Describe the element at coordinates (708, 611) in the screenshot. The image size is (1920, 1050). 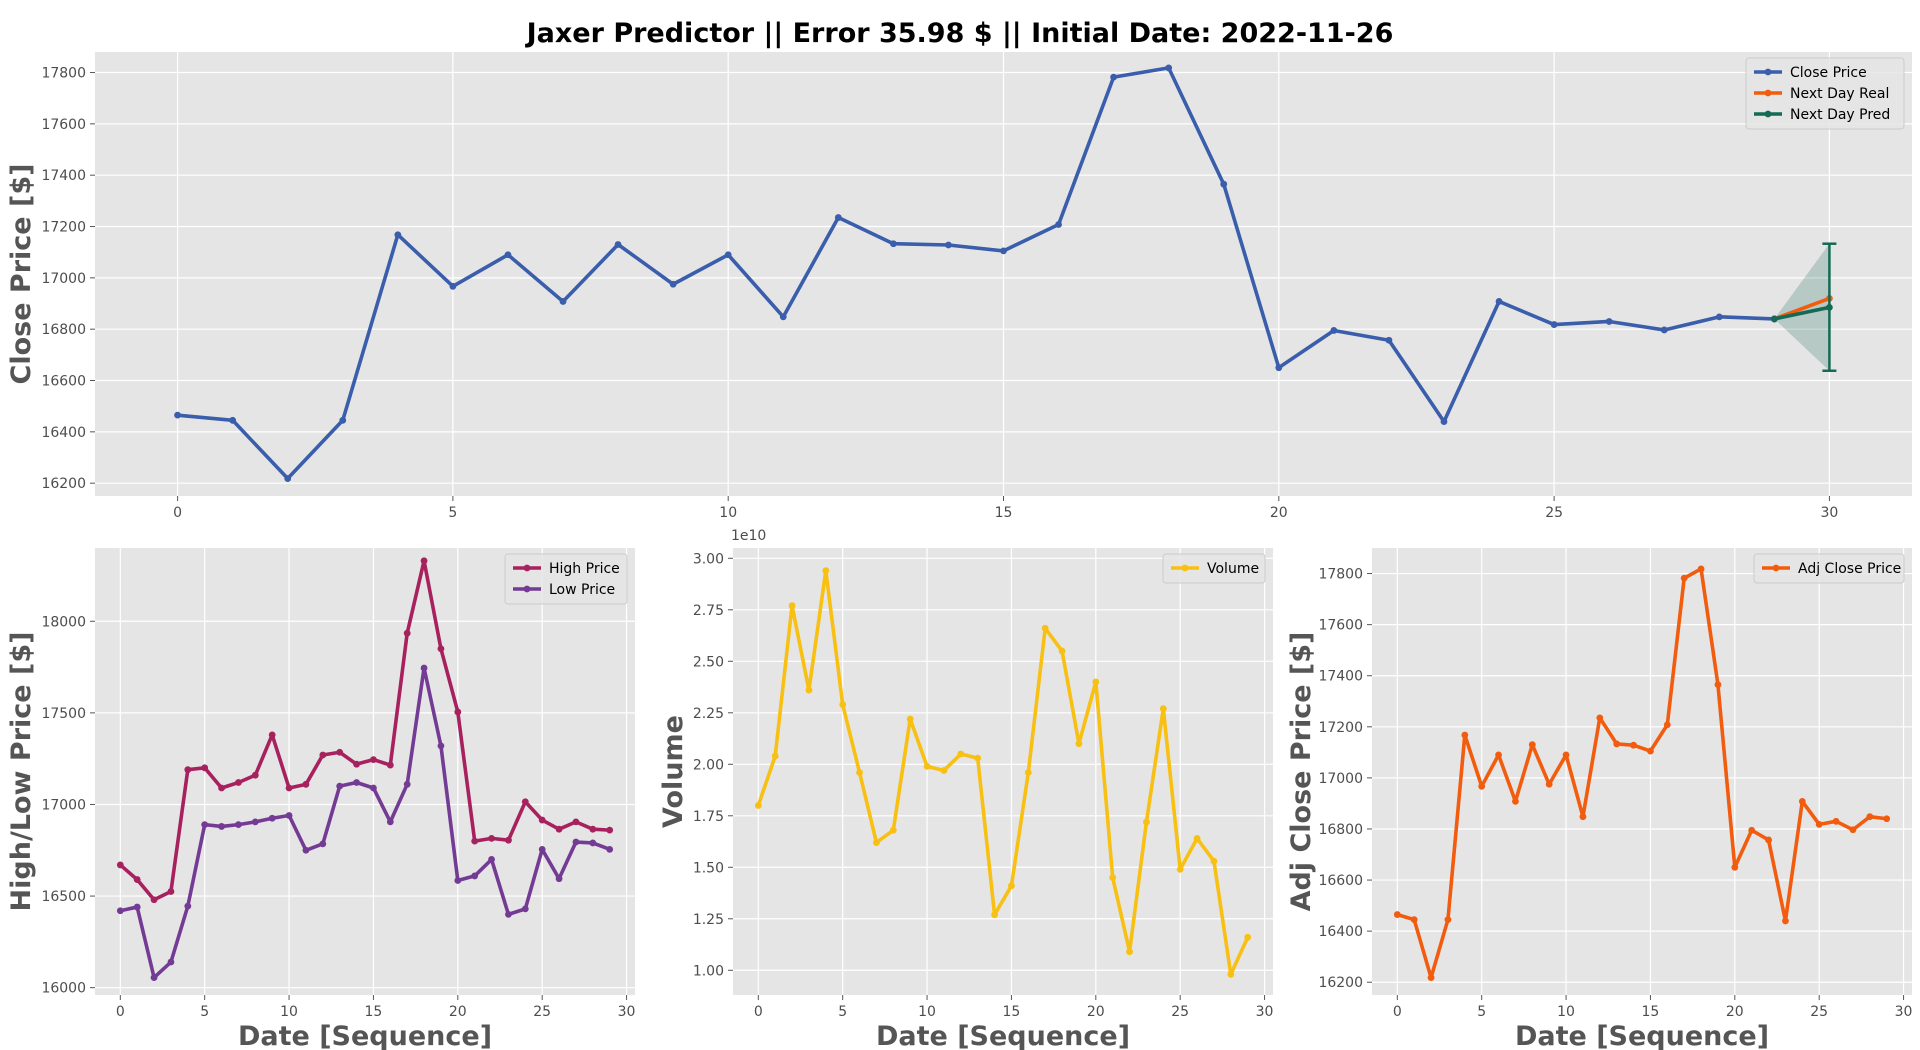
I see `y-tick-label: 2.75` at that location.